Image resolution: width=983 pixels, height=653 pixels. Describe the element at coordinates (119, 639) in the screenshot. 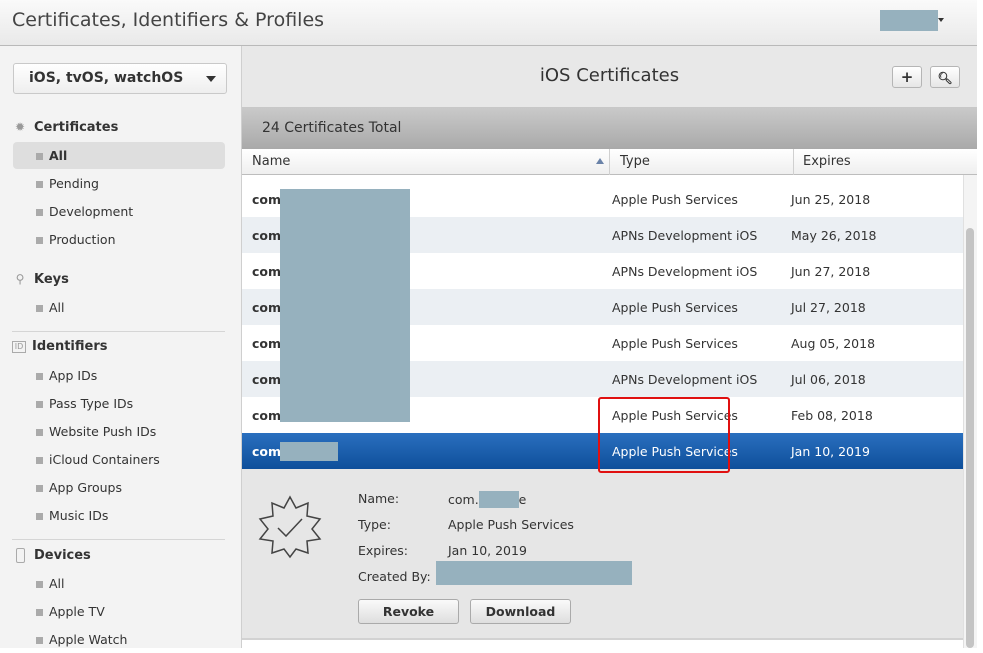

I see `sidebar-item-apple-watch: Apple Watch` at that location.